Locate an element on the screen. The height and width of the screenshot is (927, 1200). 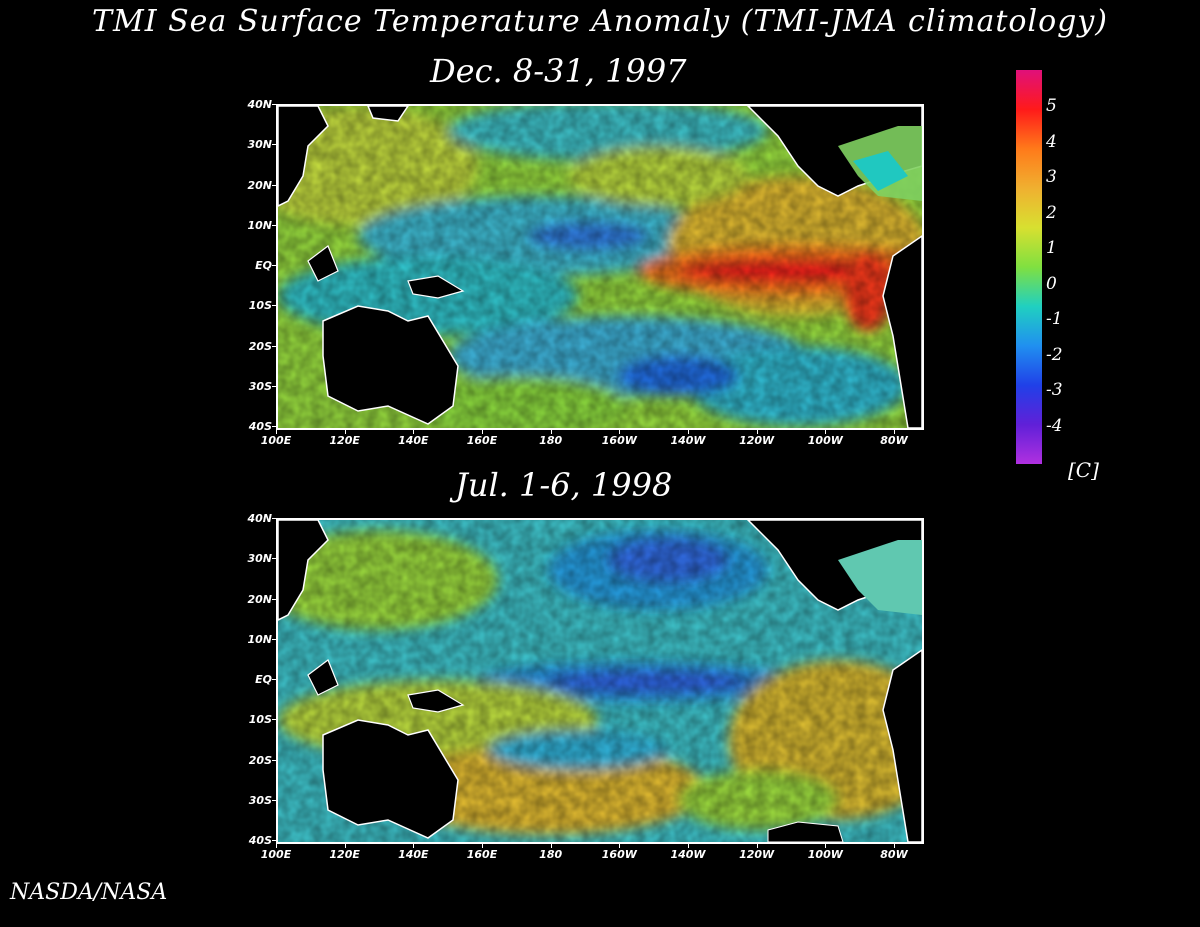
colorbar-tick-label: 0 is located at coordinates (1051, 283).